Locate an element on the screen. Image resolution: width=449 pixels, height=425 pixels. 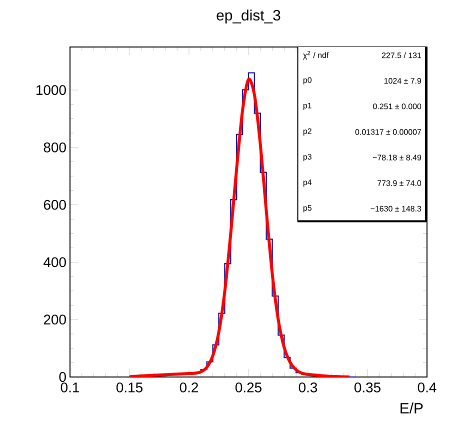
x-tick-label: 0.4 is located at coordinates (427, 387).